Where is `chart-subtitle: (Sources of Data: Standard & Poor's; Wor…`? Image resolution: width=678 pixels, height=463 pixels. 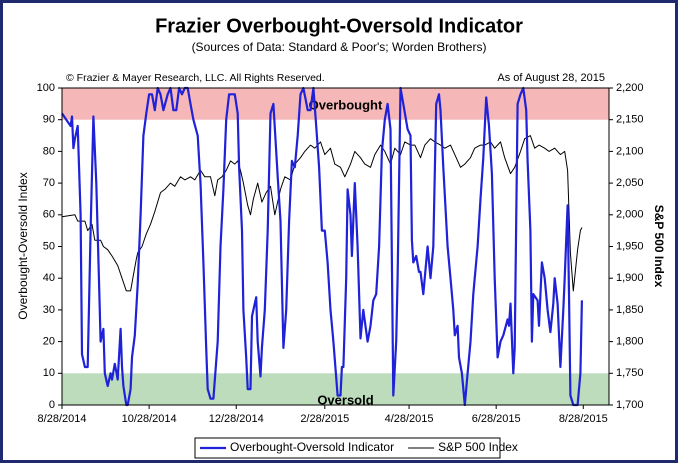 chart-subtitle: (Sources of Data: Standard & Poor's; Wor… is located at coordinates (339, 47).